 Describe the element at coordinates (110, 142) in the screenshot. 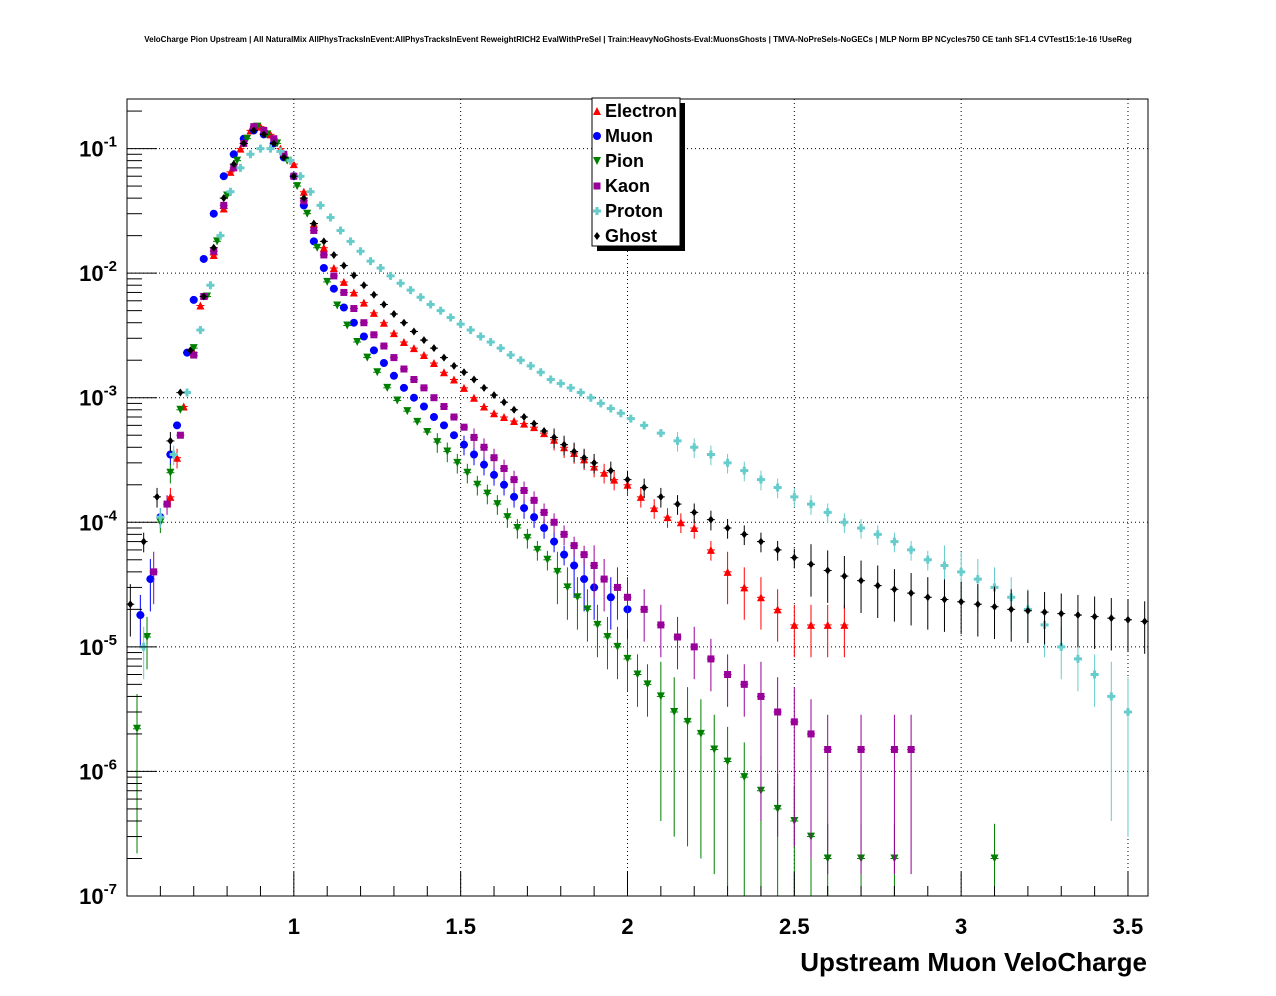

I see `y-tick-exponent: -1` at that location.